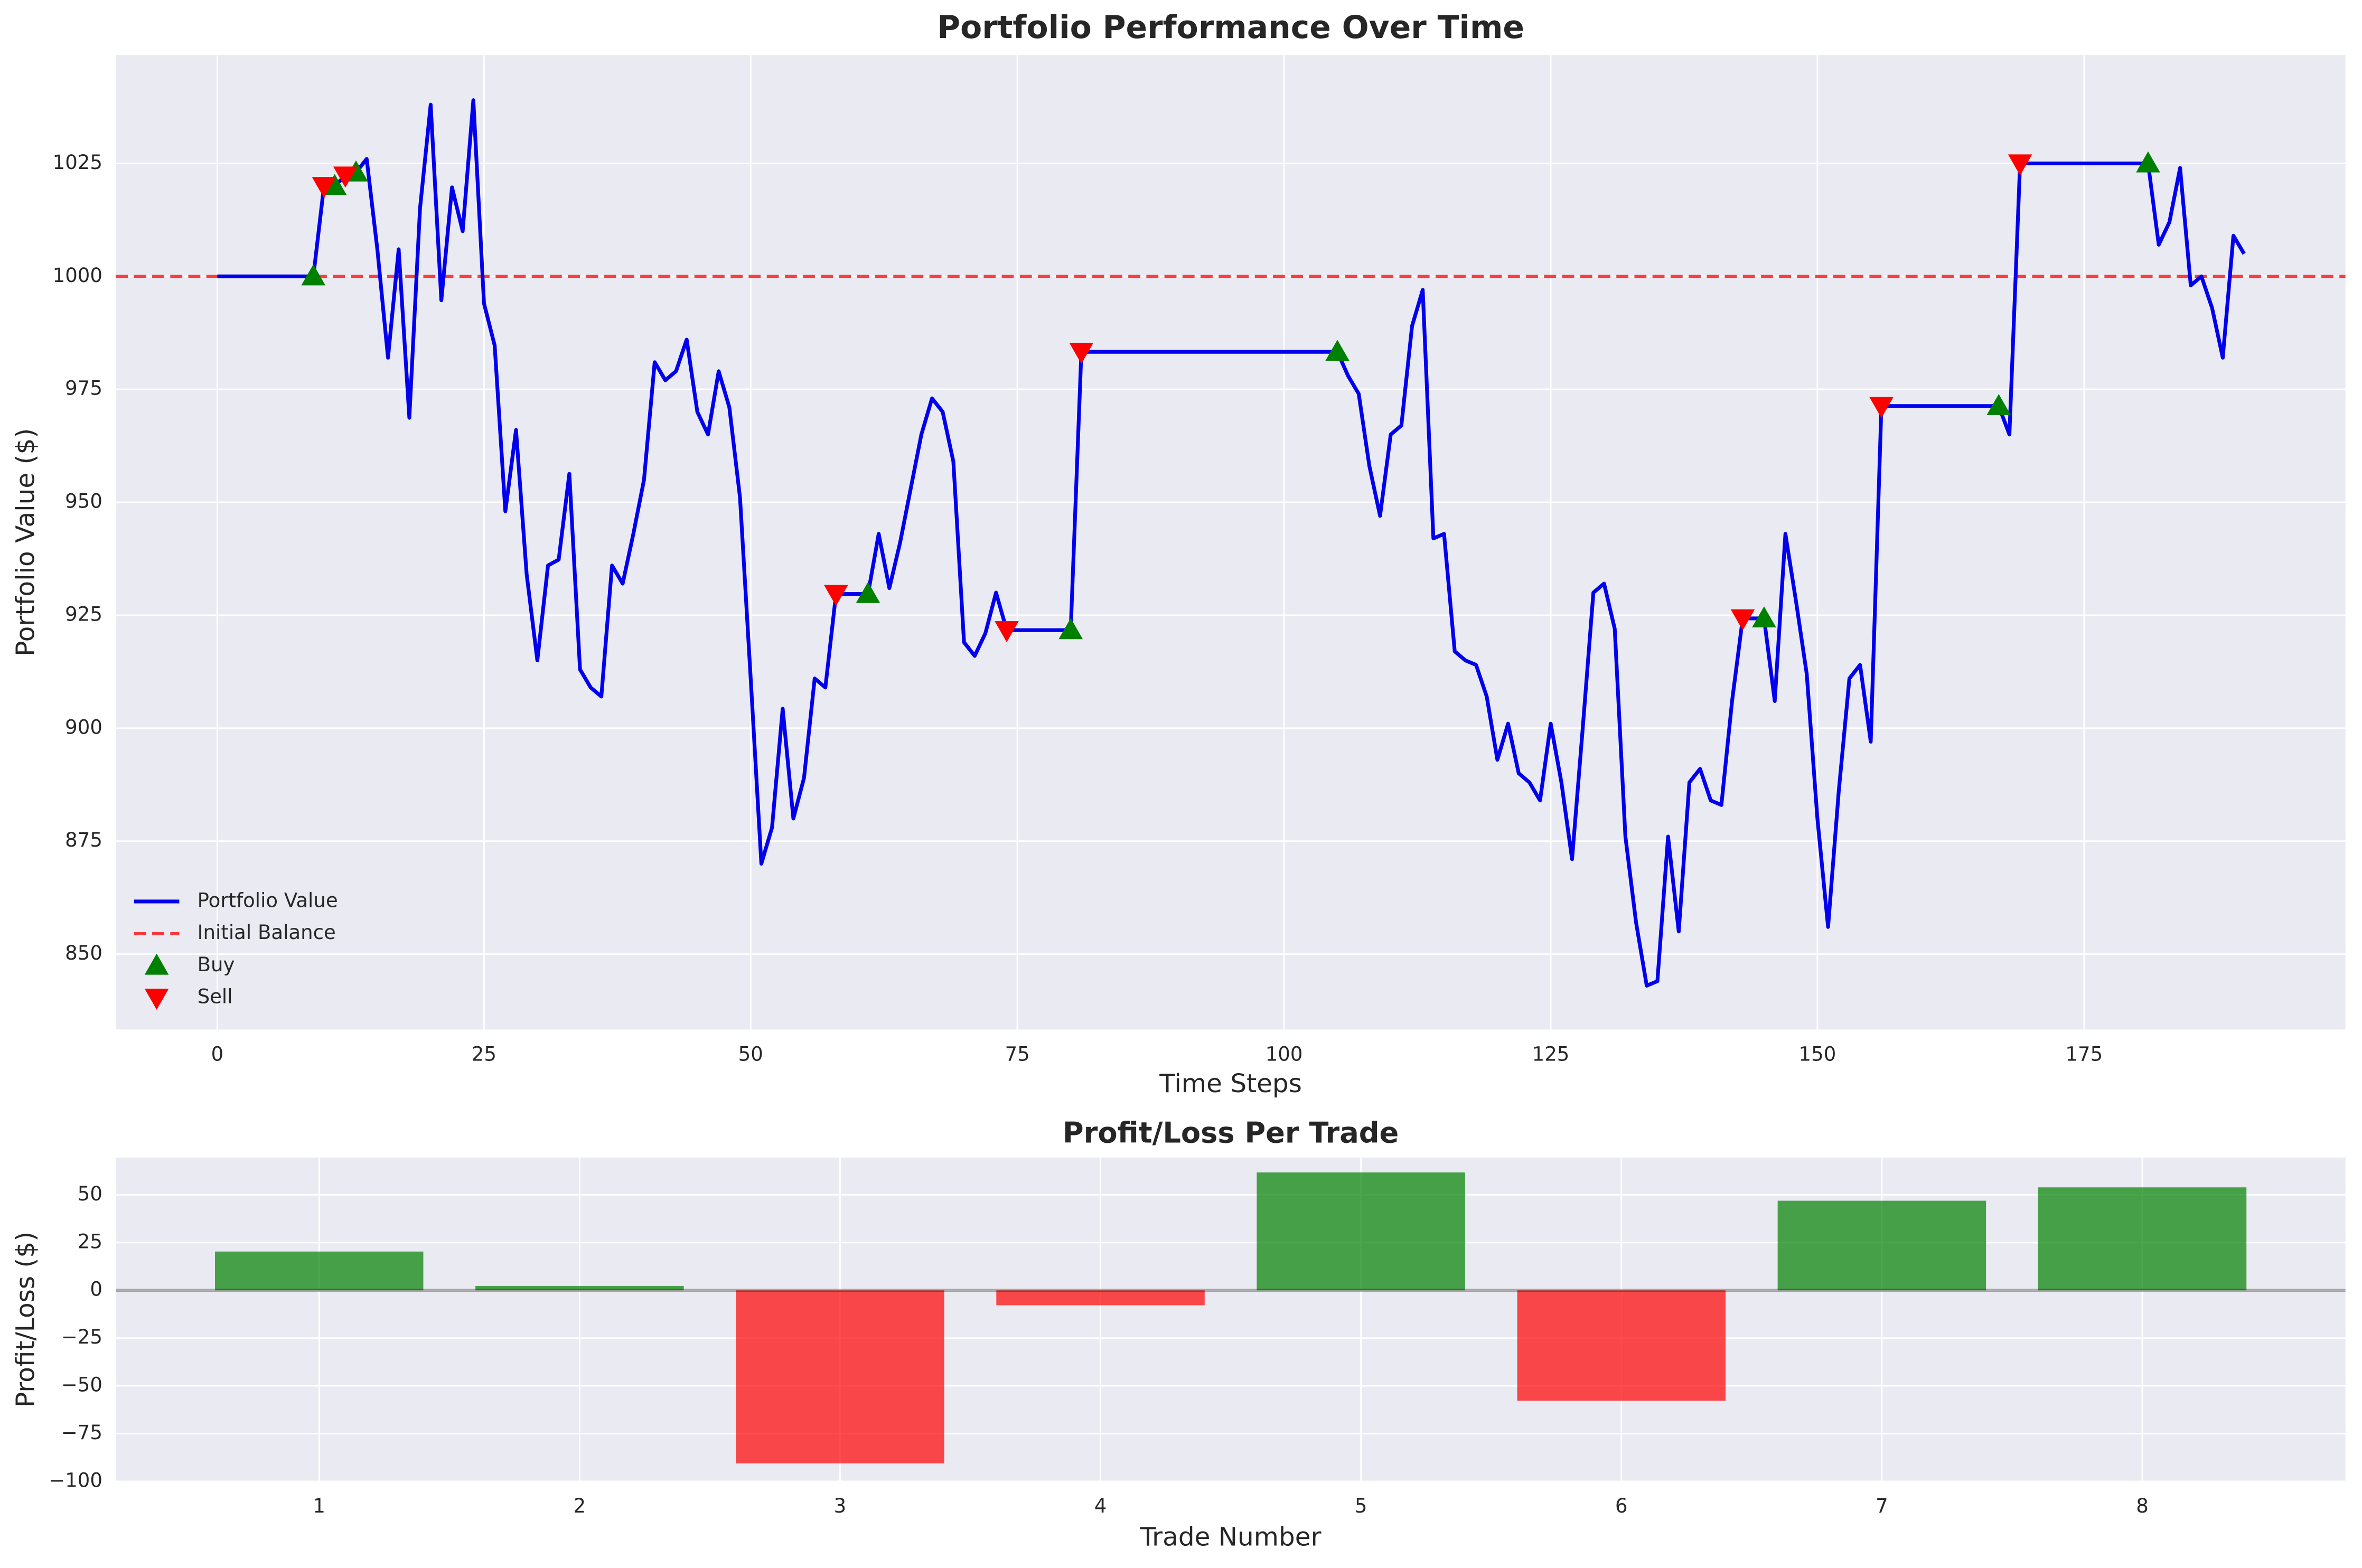 The image size is (2362, 1568). Describe the element at coordinates (83, 727) in the screenshot. I see `y-tick-label: 900` at that location.